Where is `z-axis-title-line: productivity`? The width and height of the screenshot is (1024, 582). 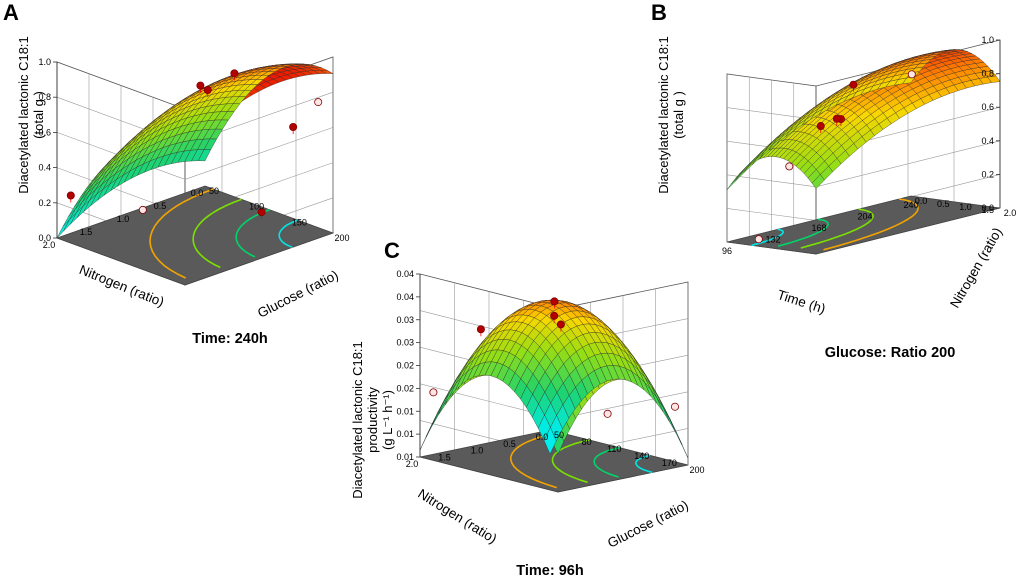
z-axis-title-line: productivity is located at coordinates (372, 420).